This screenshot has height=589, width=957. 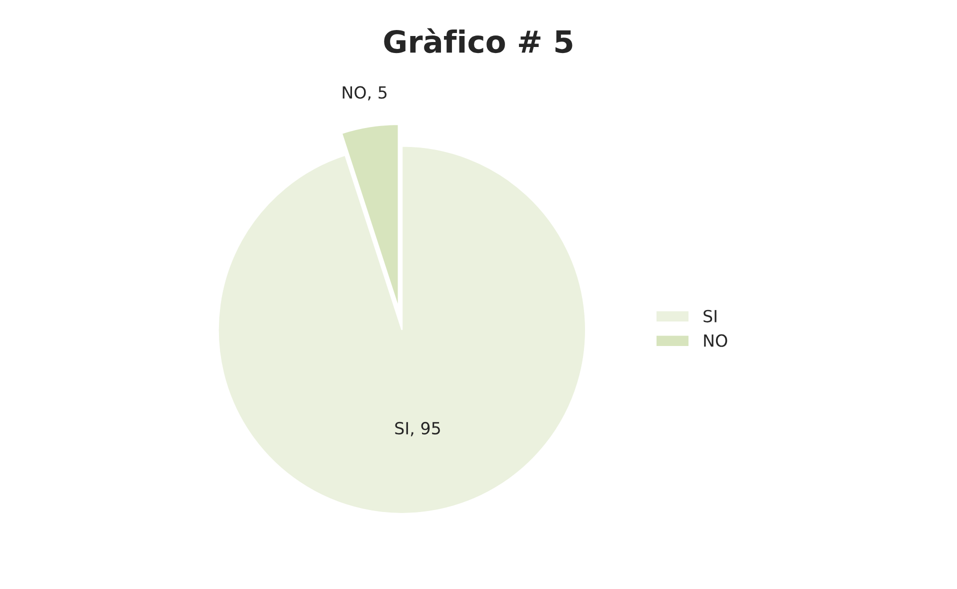 I want to click on legend-label: SI, so click(x=710, y=316).